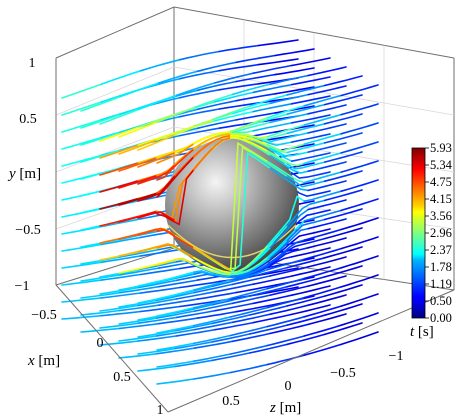 The height and width of the screenshot is (417, 474). Describe the element at coordinates (288, 386) in the screenshot. I see `z-tick-label: 0` at that location.